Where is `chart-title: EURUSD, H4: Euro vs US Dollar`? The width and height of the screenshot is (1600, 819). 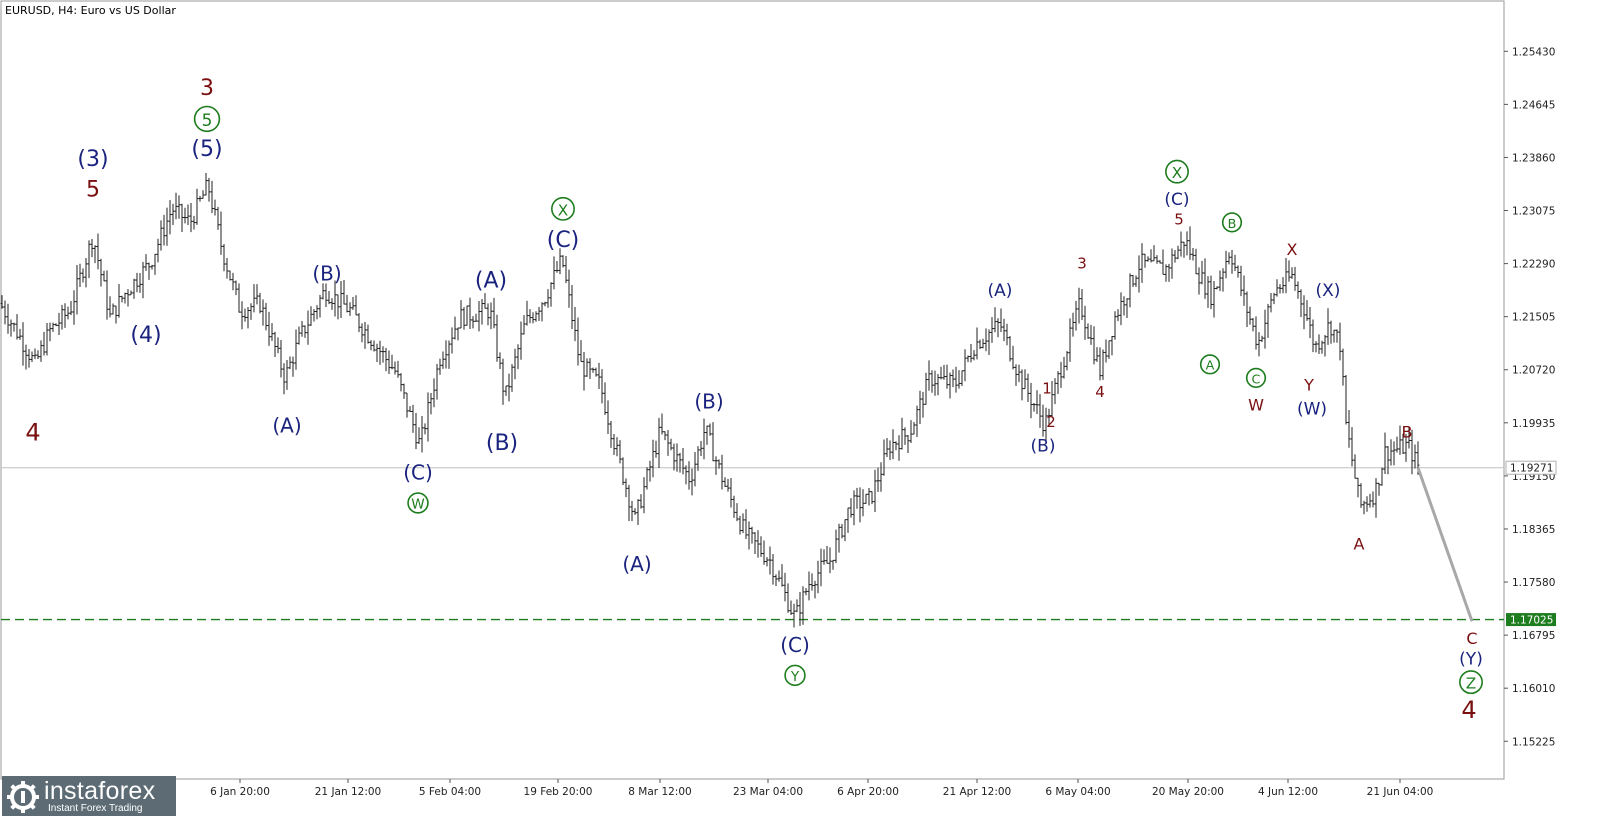
chart-title: EURUSD, H4: Euro vs US Dollar is located at coordinates (90, 10).